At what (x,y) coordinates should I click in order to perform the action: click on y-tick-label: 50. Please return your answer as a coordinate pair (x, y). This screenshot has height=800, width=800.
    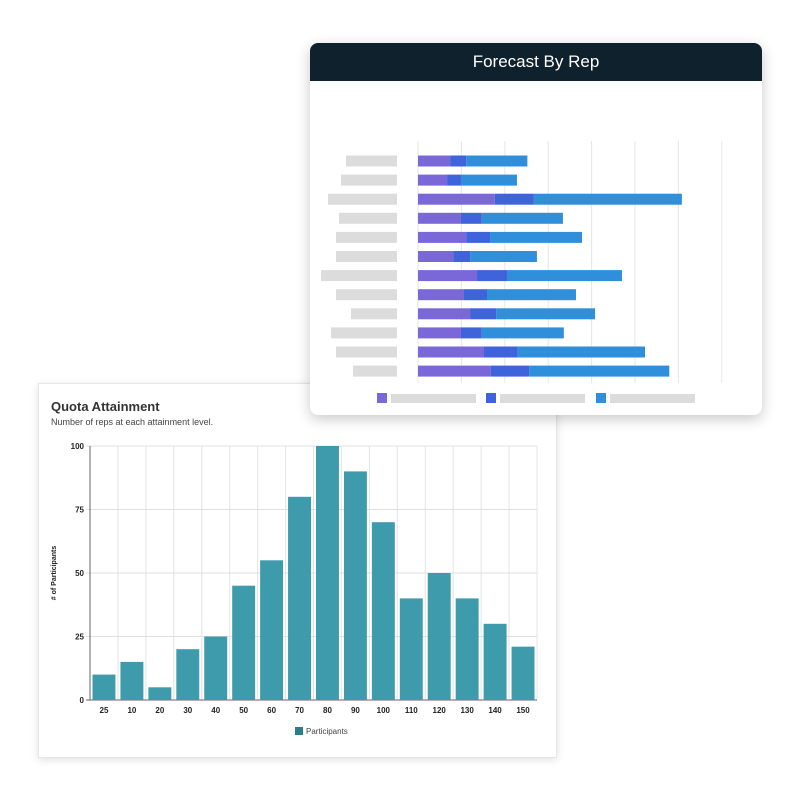
    Looking at the image, I should click on (79, 573).